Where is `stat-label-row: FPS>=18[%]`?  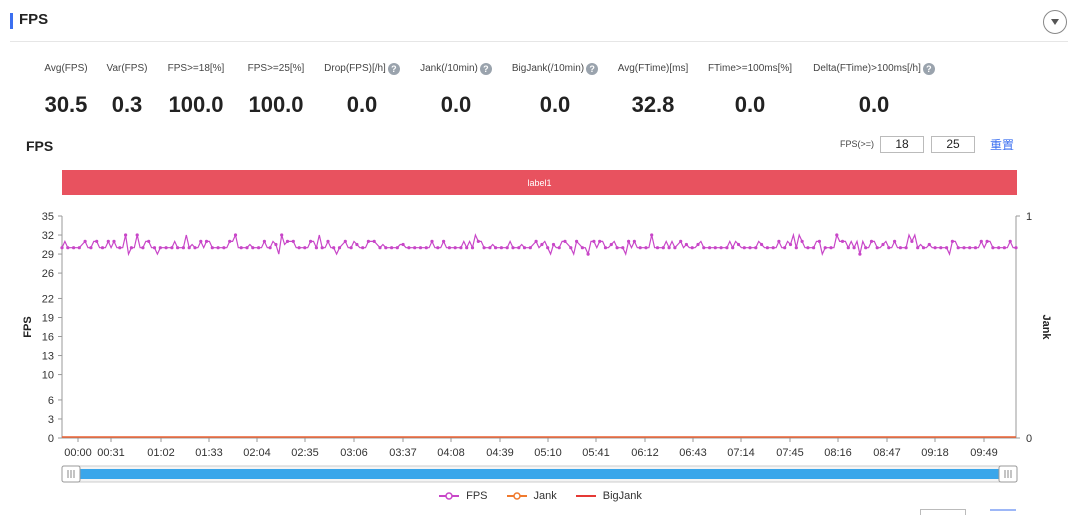 stat-label-row: FPS>=18[%] is located at coordinates (196, 69).